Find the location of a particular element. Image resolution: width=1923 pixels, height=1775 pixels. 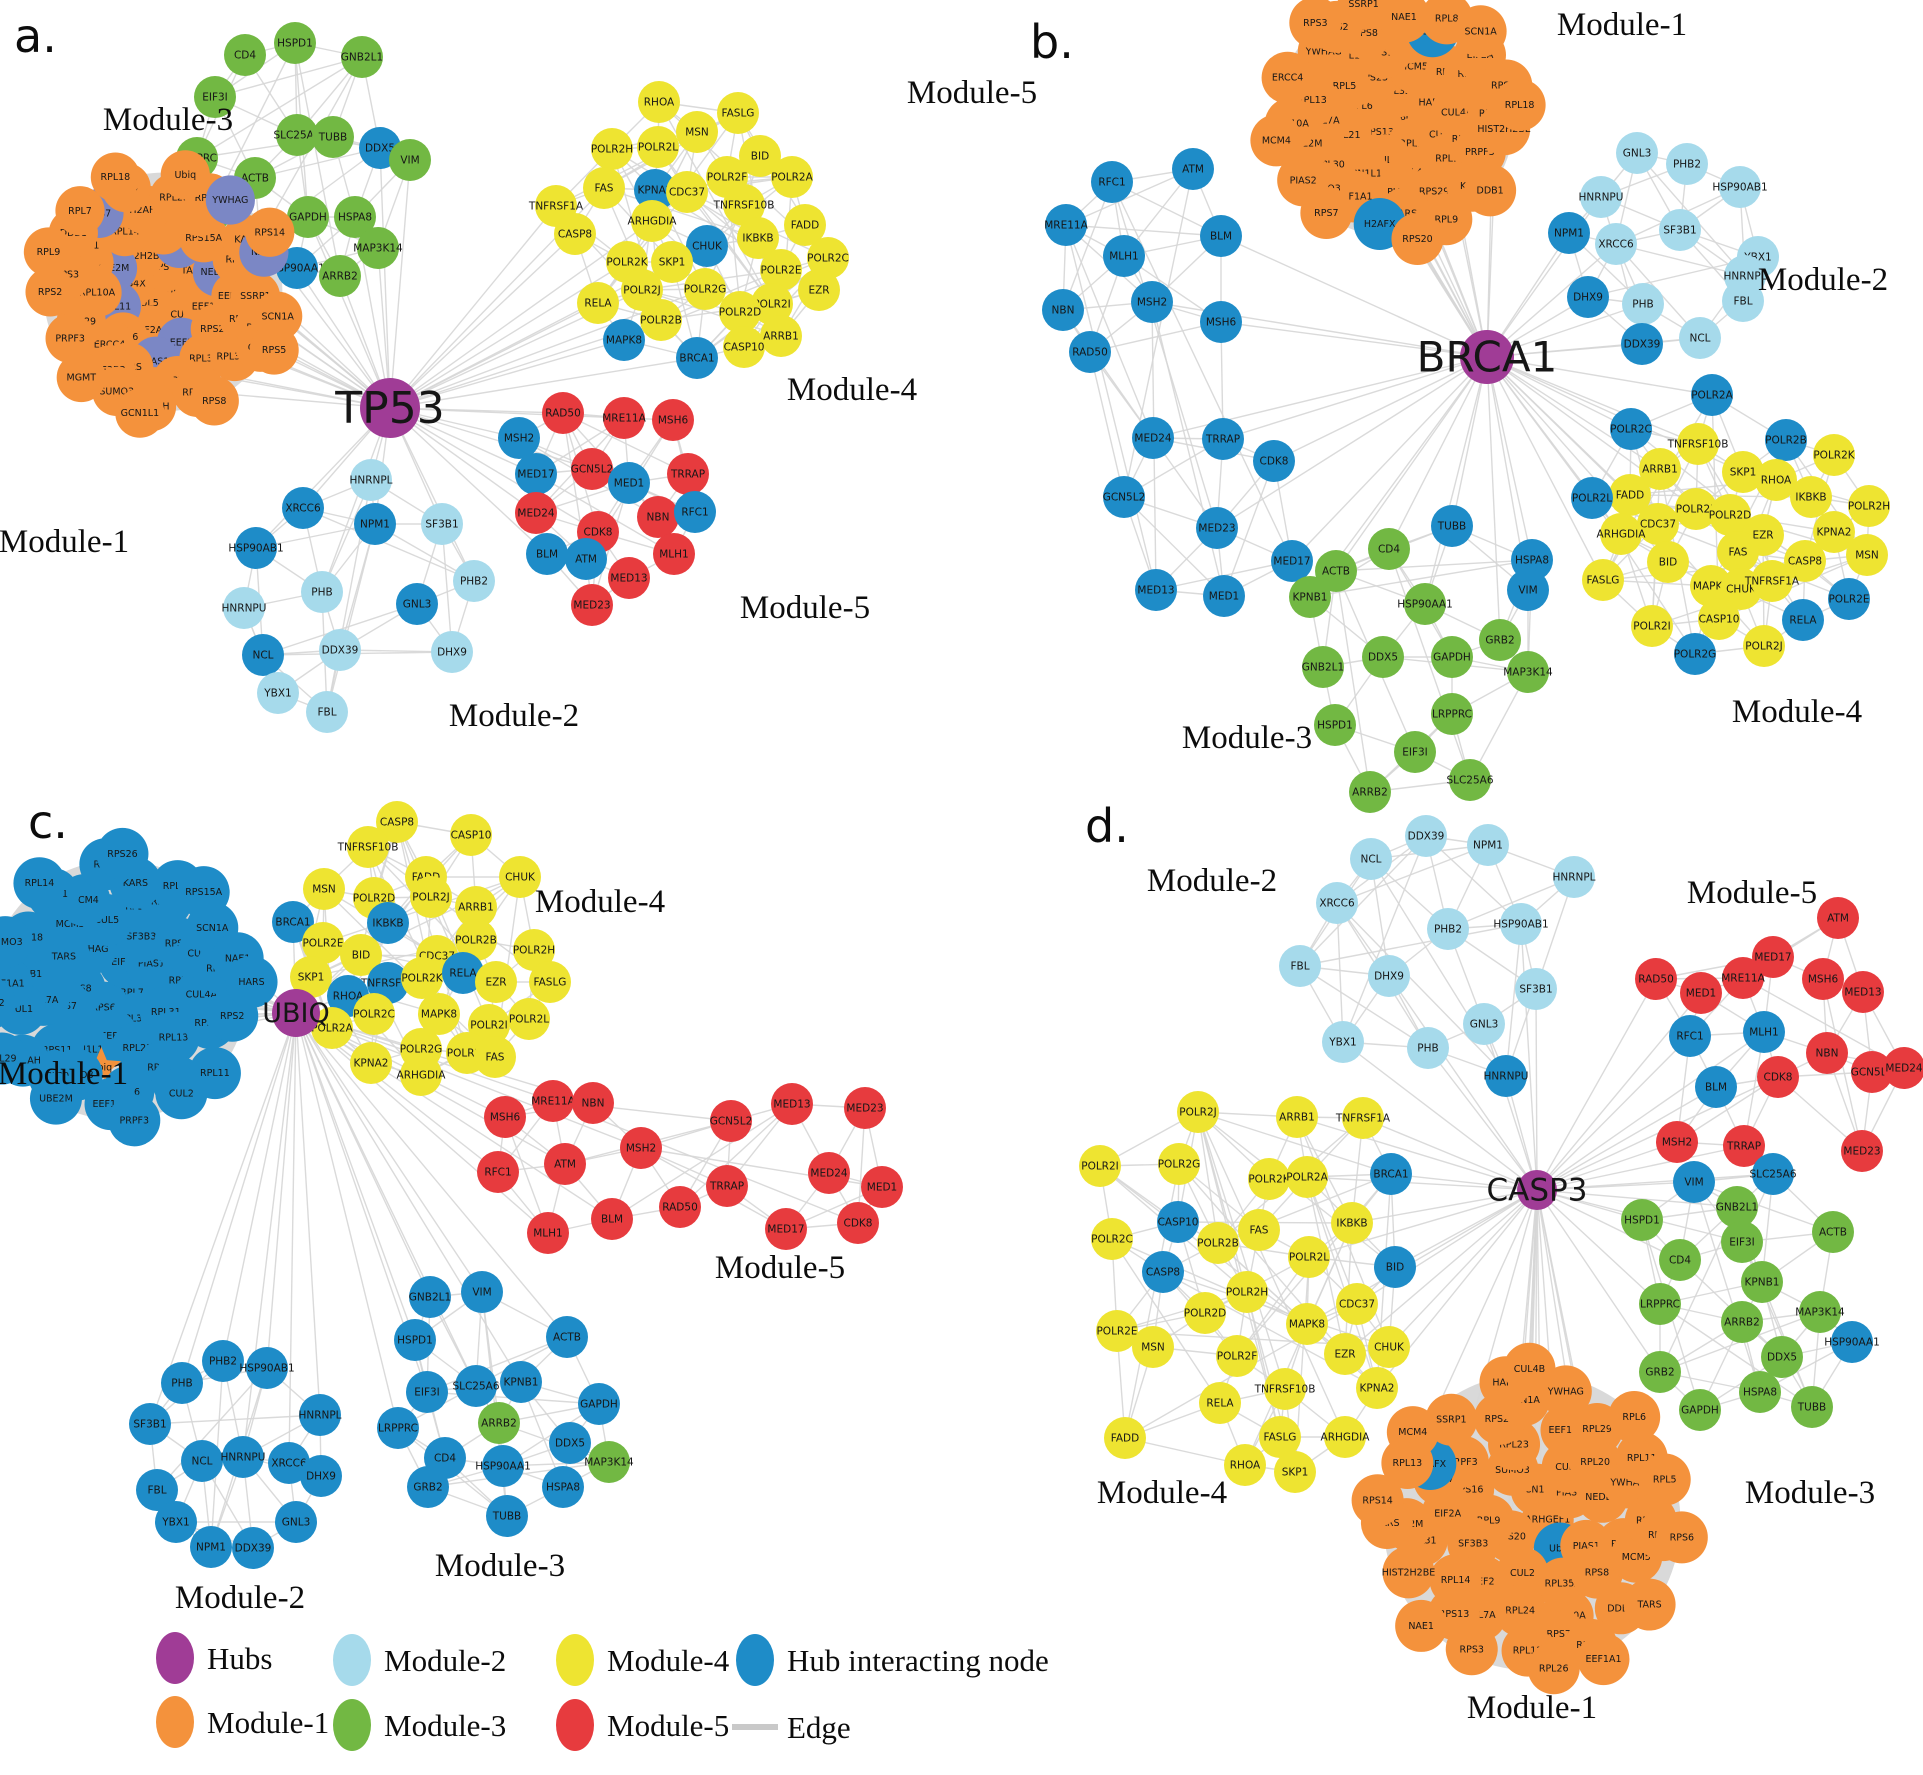

node-label-MED24: MED24 is located at coordinates (828, 1173).